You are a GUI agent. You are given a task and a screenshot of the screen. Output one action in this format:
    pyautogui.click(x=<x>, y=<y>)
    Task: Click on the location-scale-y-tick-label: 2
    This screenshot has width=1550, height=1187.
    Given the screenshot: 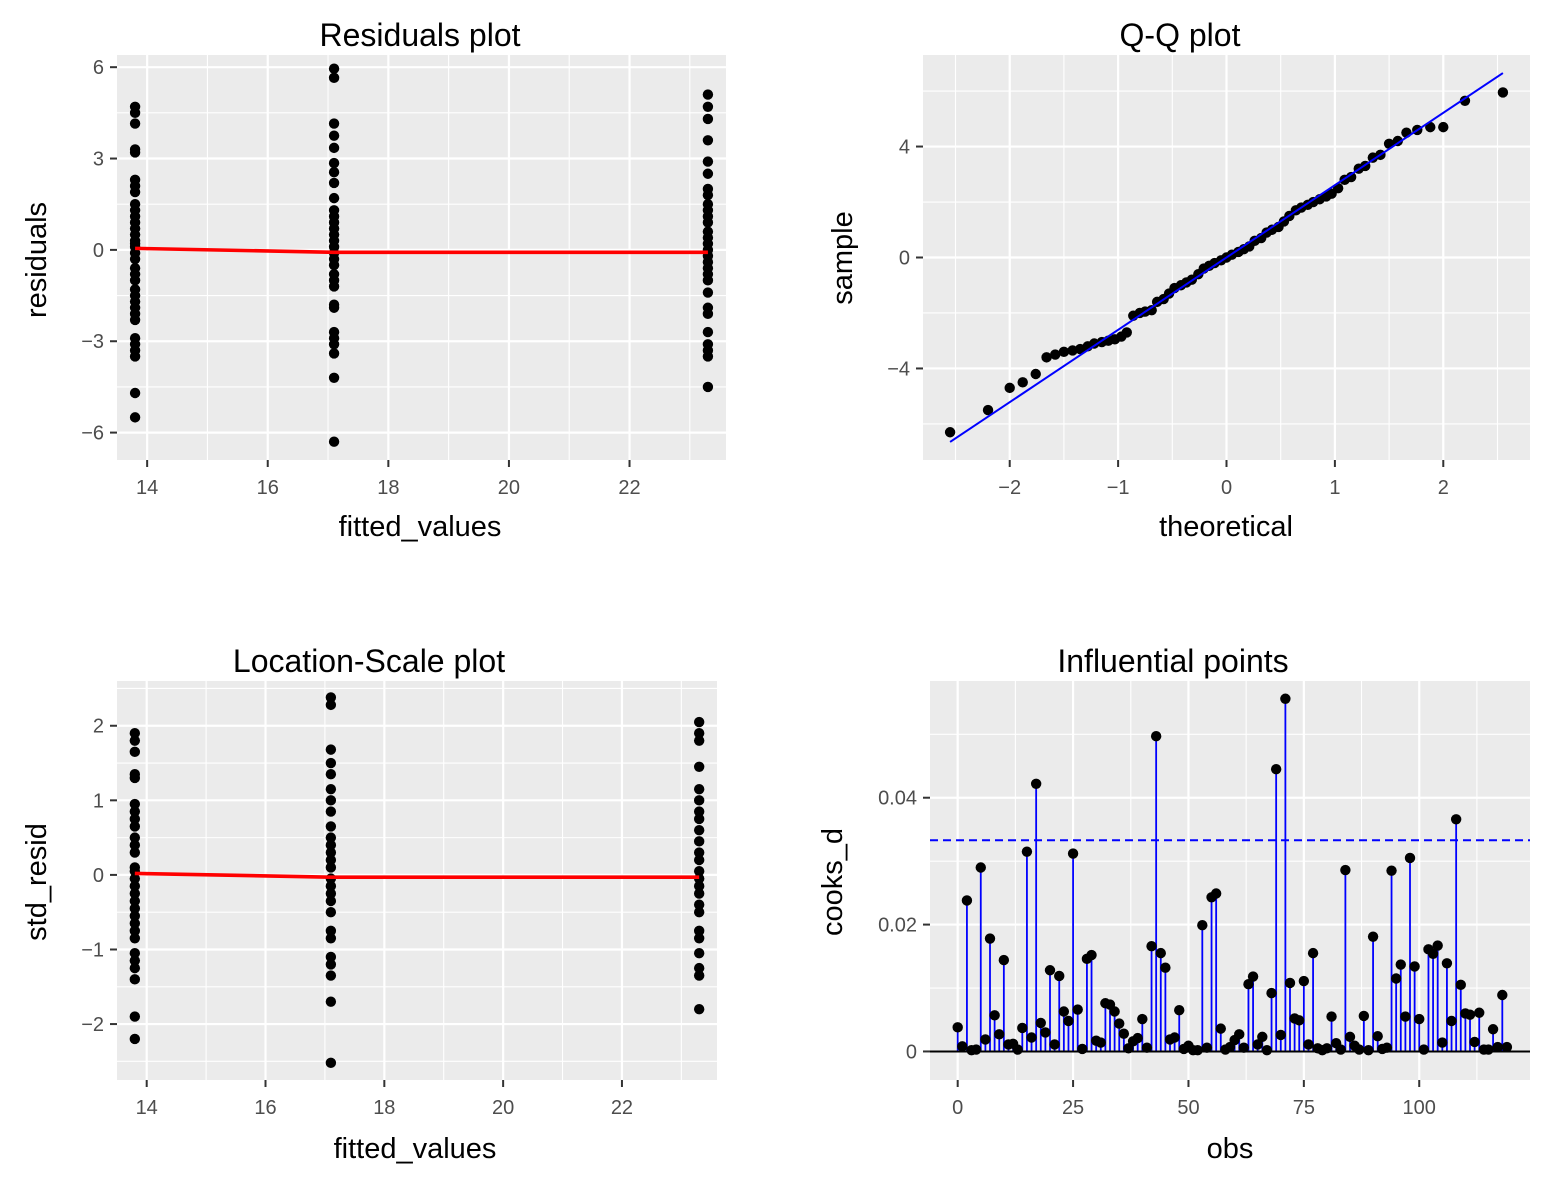 What is the action you would take?
    pyautogui.click(x=98, y=727)
    